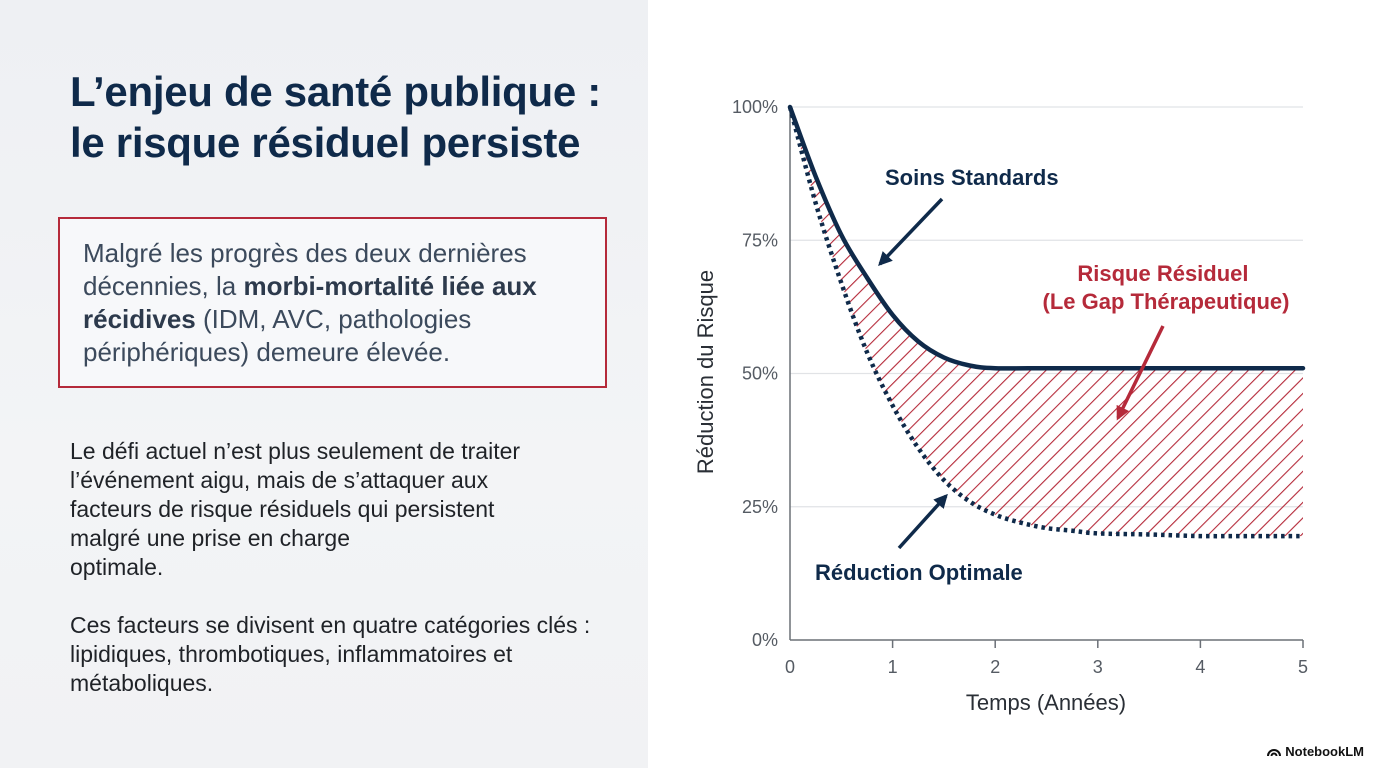 The width and height of the screenshot is (1376, 768). I want to click on y-tick-label: 25%, so click(760, 507).